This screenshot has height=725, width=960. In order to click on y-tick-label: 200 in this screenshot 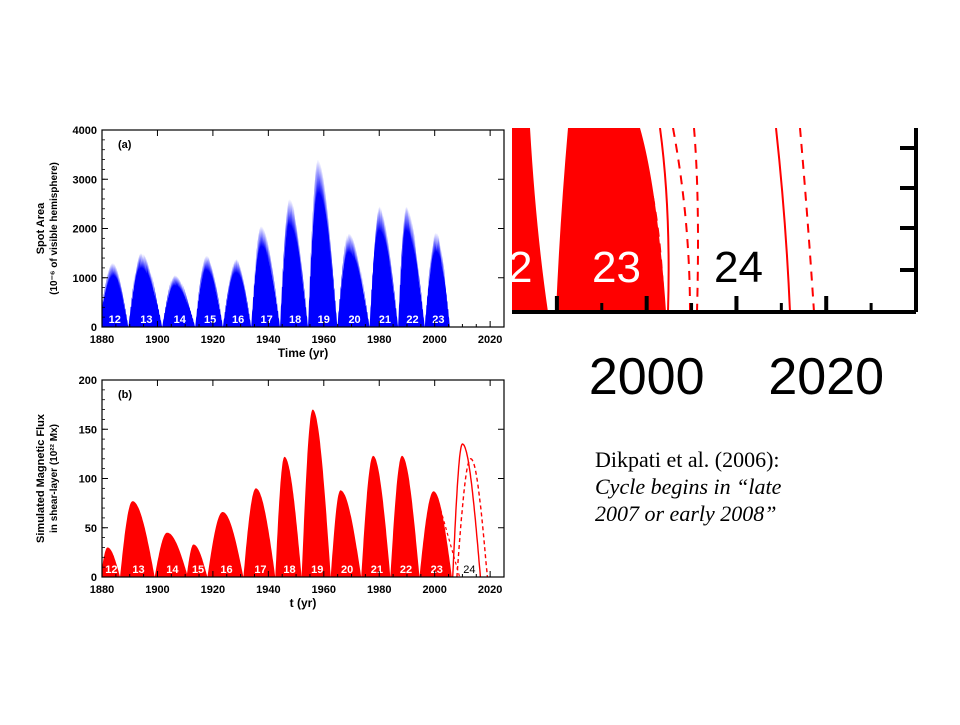, I will do `click(88, 381)`.